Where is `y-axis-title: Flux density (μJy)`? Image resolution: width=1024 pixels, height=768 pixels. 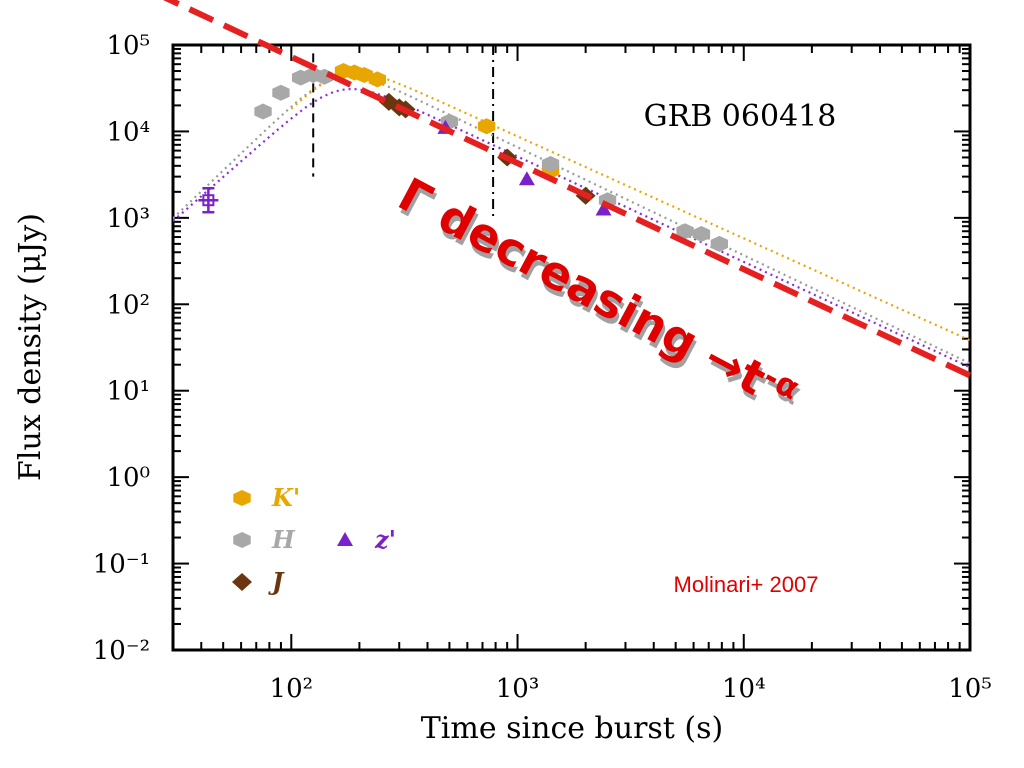
y-axis-title: Flux density (μJy) is located at coordinates (30, 347).